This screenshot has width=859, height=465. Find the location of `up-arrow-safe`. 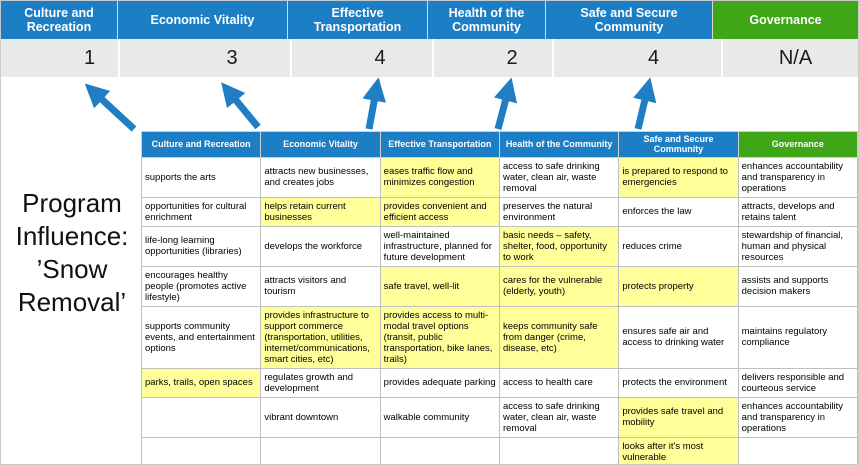

up-arrow-safe is located at coordinates (645, 103).